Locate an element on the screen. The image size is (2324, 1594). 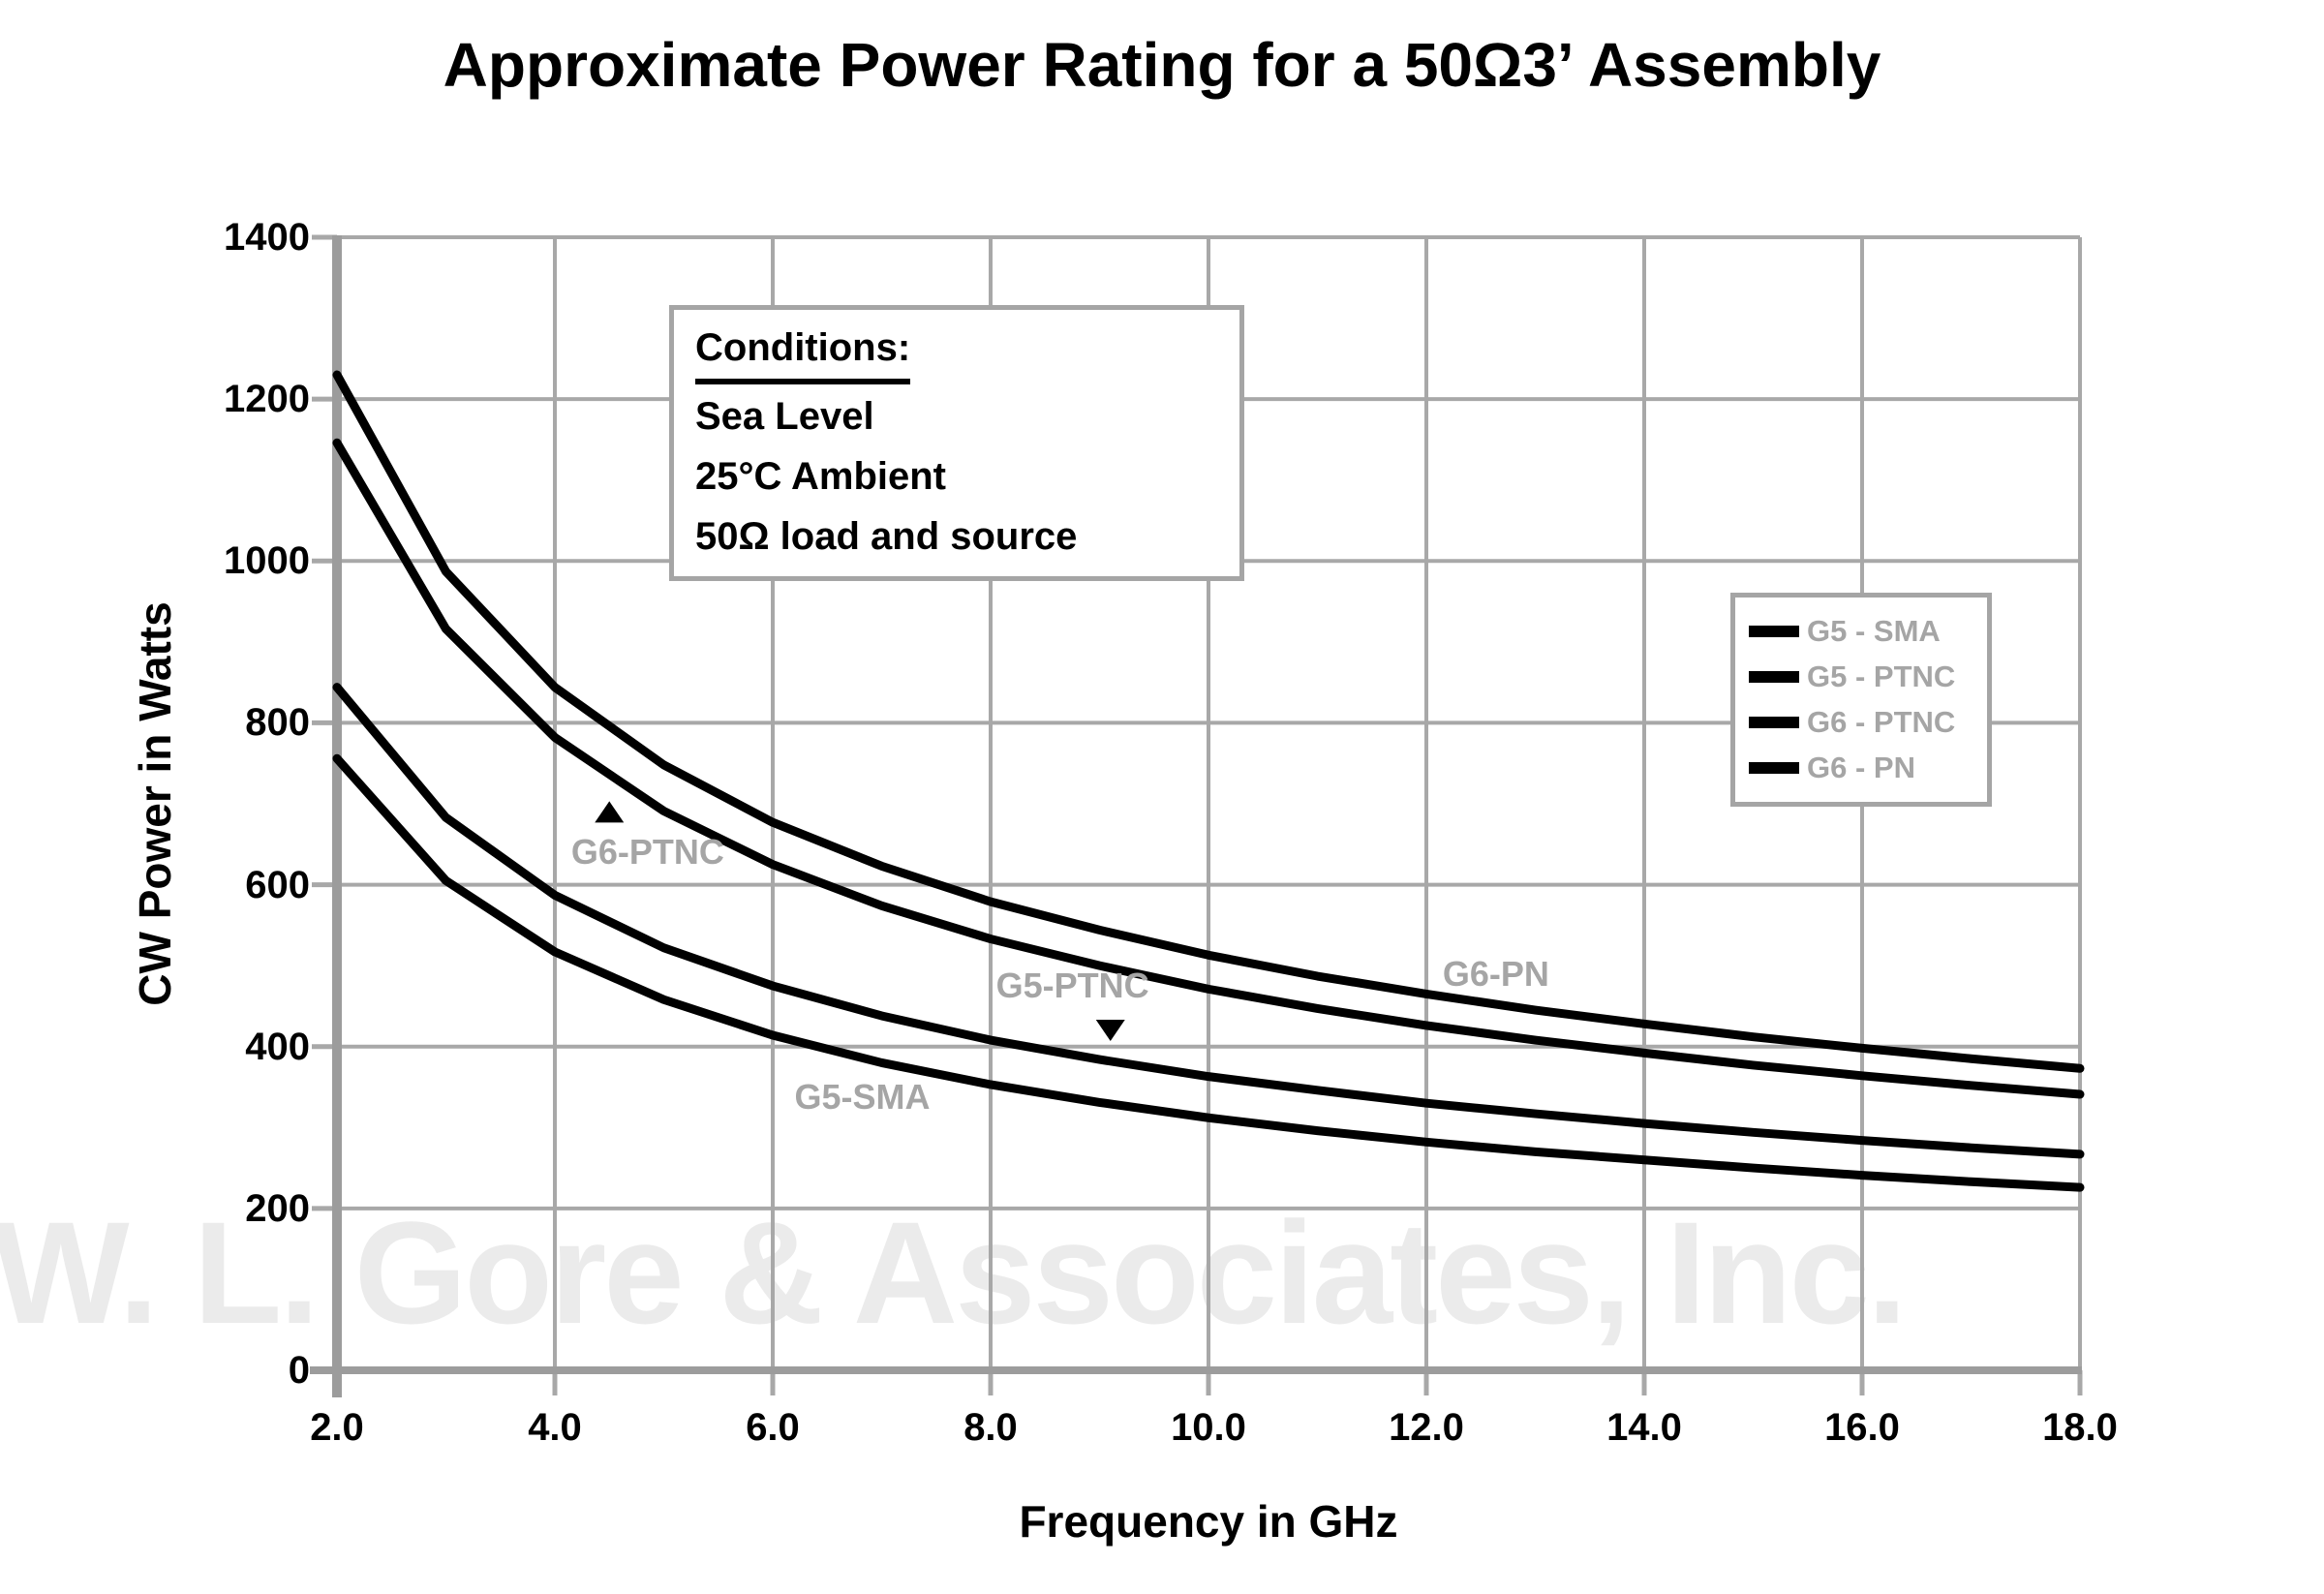
y-axis-title: CW Power in Watts is located at coordinates (155, 803).